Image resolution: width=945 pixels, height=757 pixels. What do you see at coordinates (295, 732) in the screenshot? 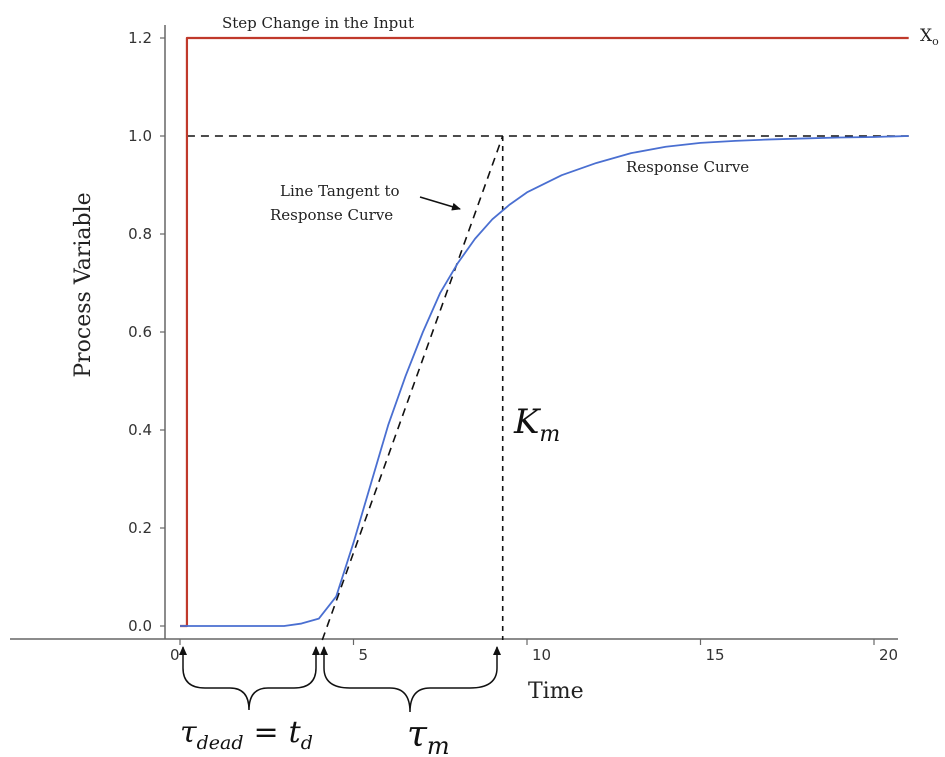
I see `td-main: t` at bounding box center [295, 732].